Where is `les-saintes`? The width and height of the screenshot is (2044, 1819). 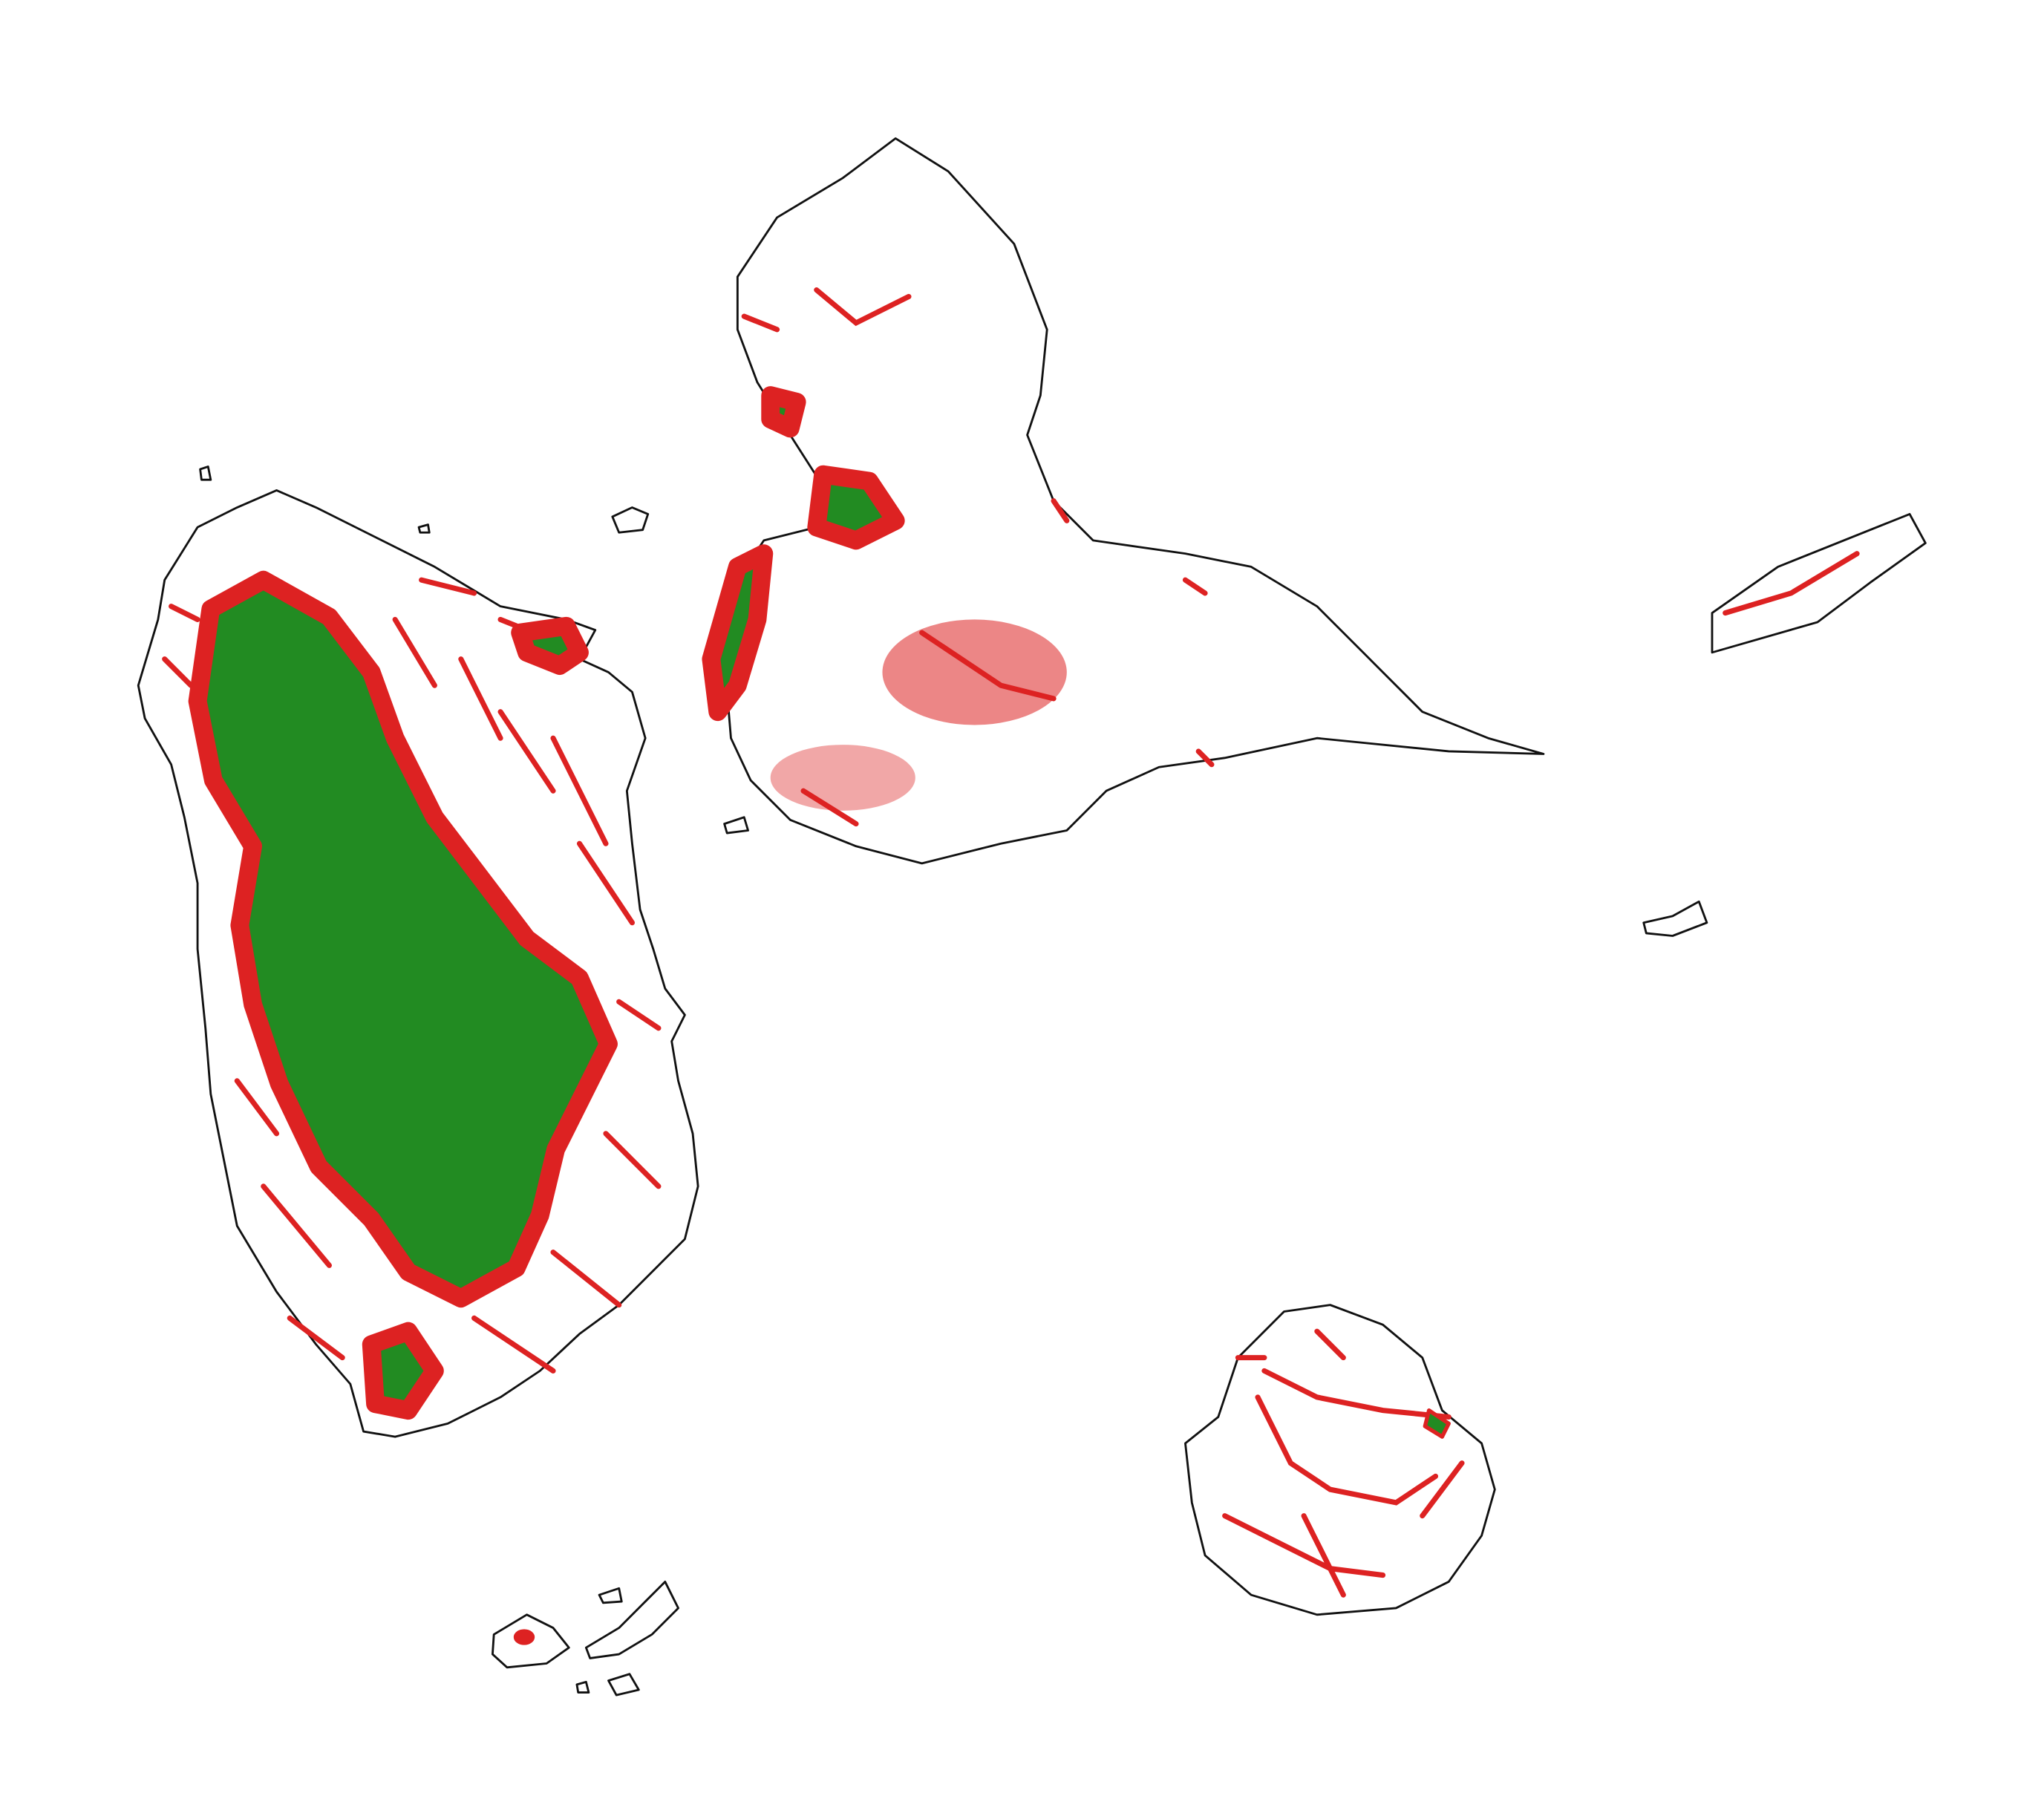
les-saintes is located at coordinates (585, 1638).